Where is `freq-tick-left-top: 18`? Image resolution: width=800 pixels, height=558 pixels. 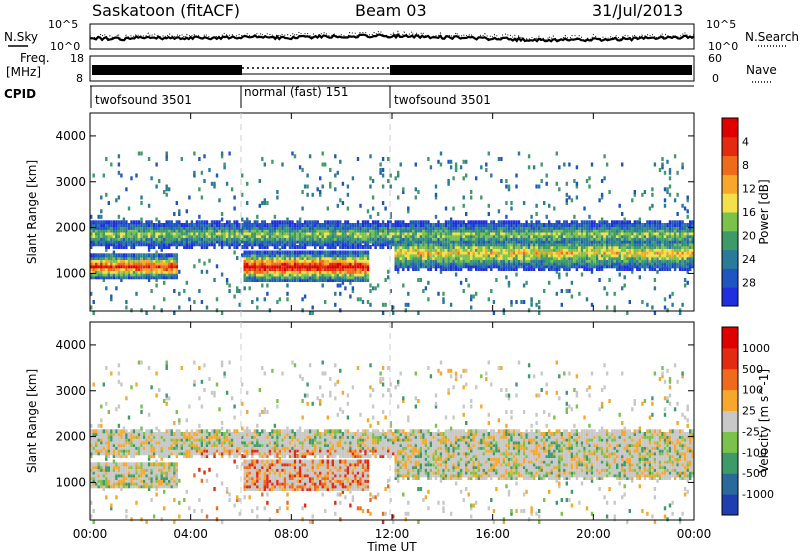
freq-tick-left-top: 18 is located at coordinates (77, 58).